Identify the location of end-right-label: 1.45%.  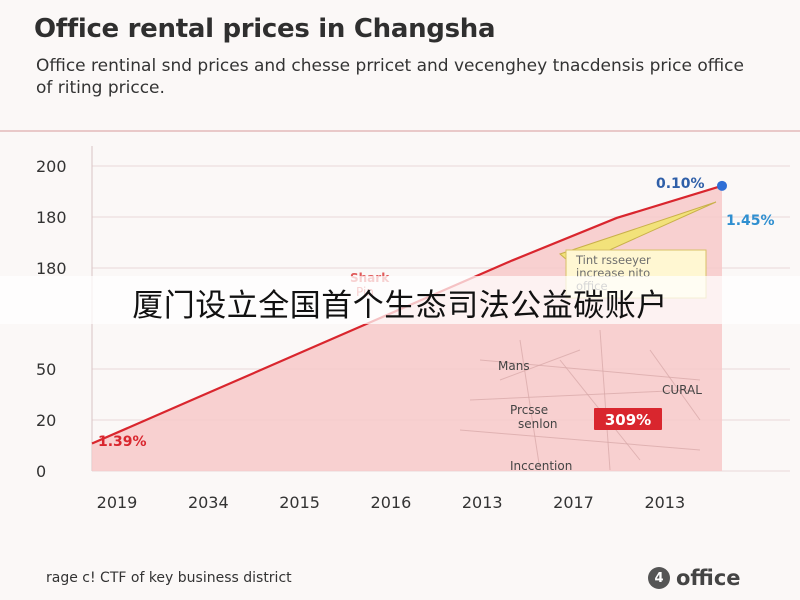
(750, 221).